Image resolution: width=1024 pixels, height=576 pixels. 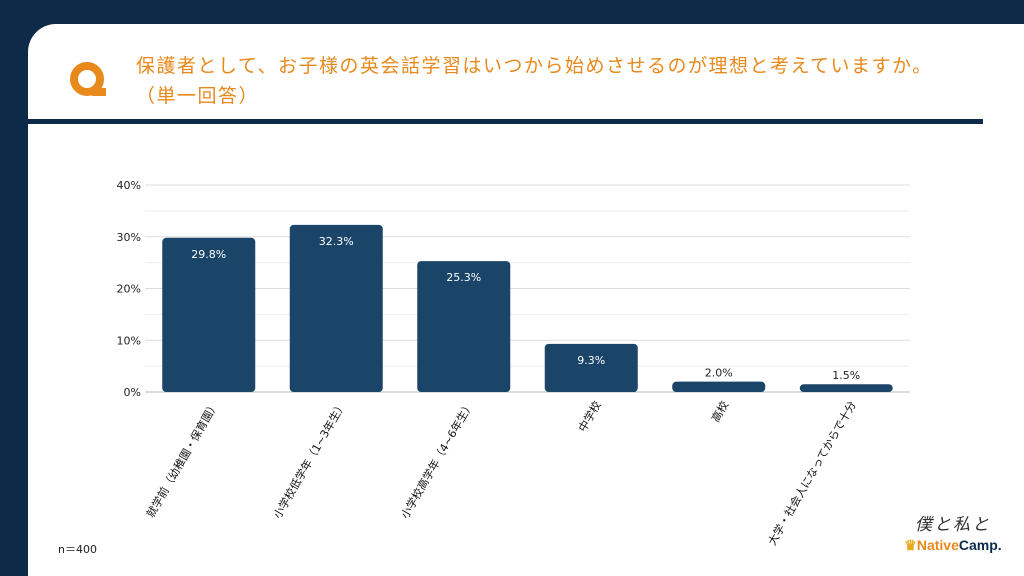 I want to click on data-label: 1.5%, so click(x=846, y=375).